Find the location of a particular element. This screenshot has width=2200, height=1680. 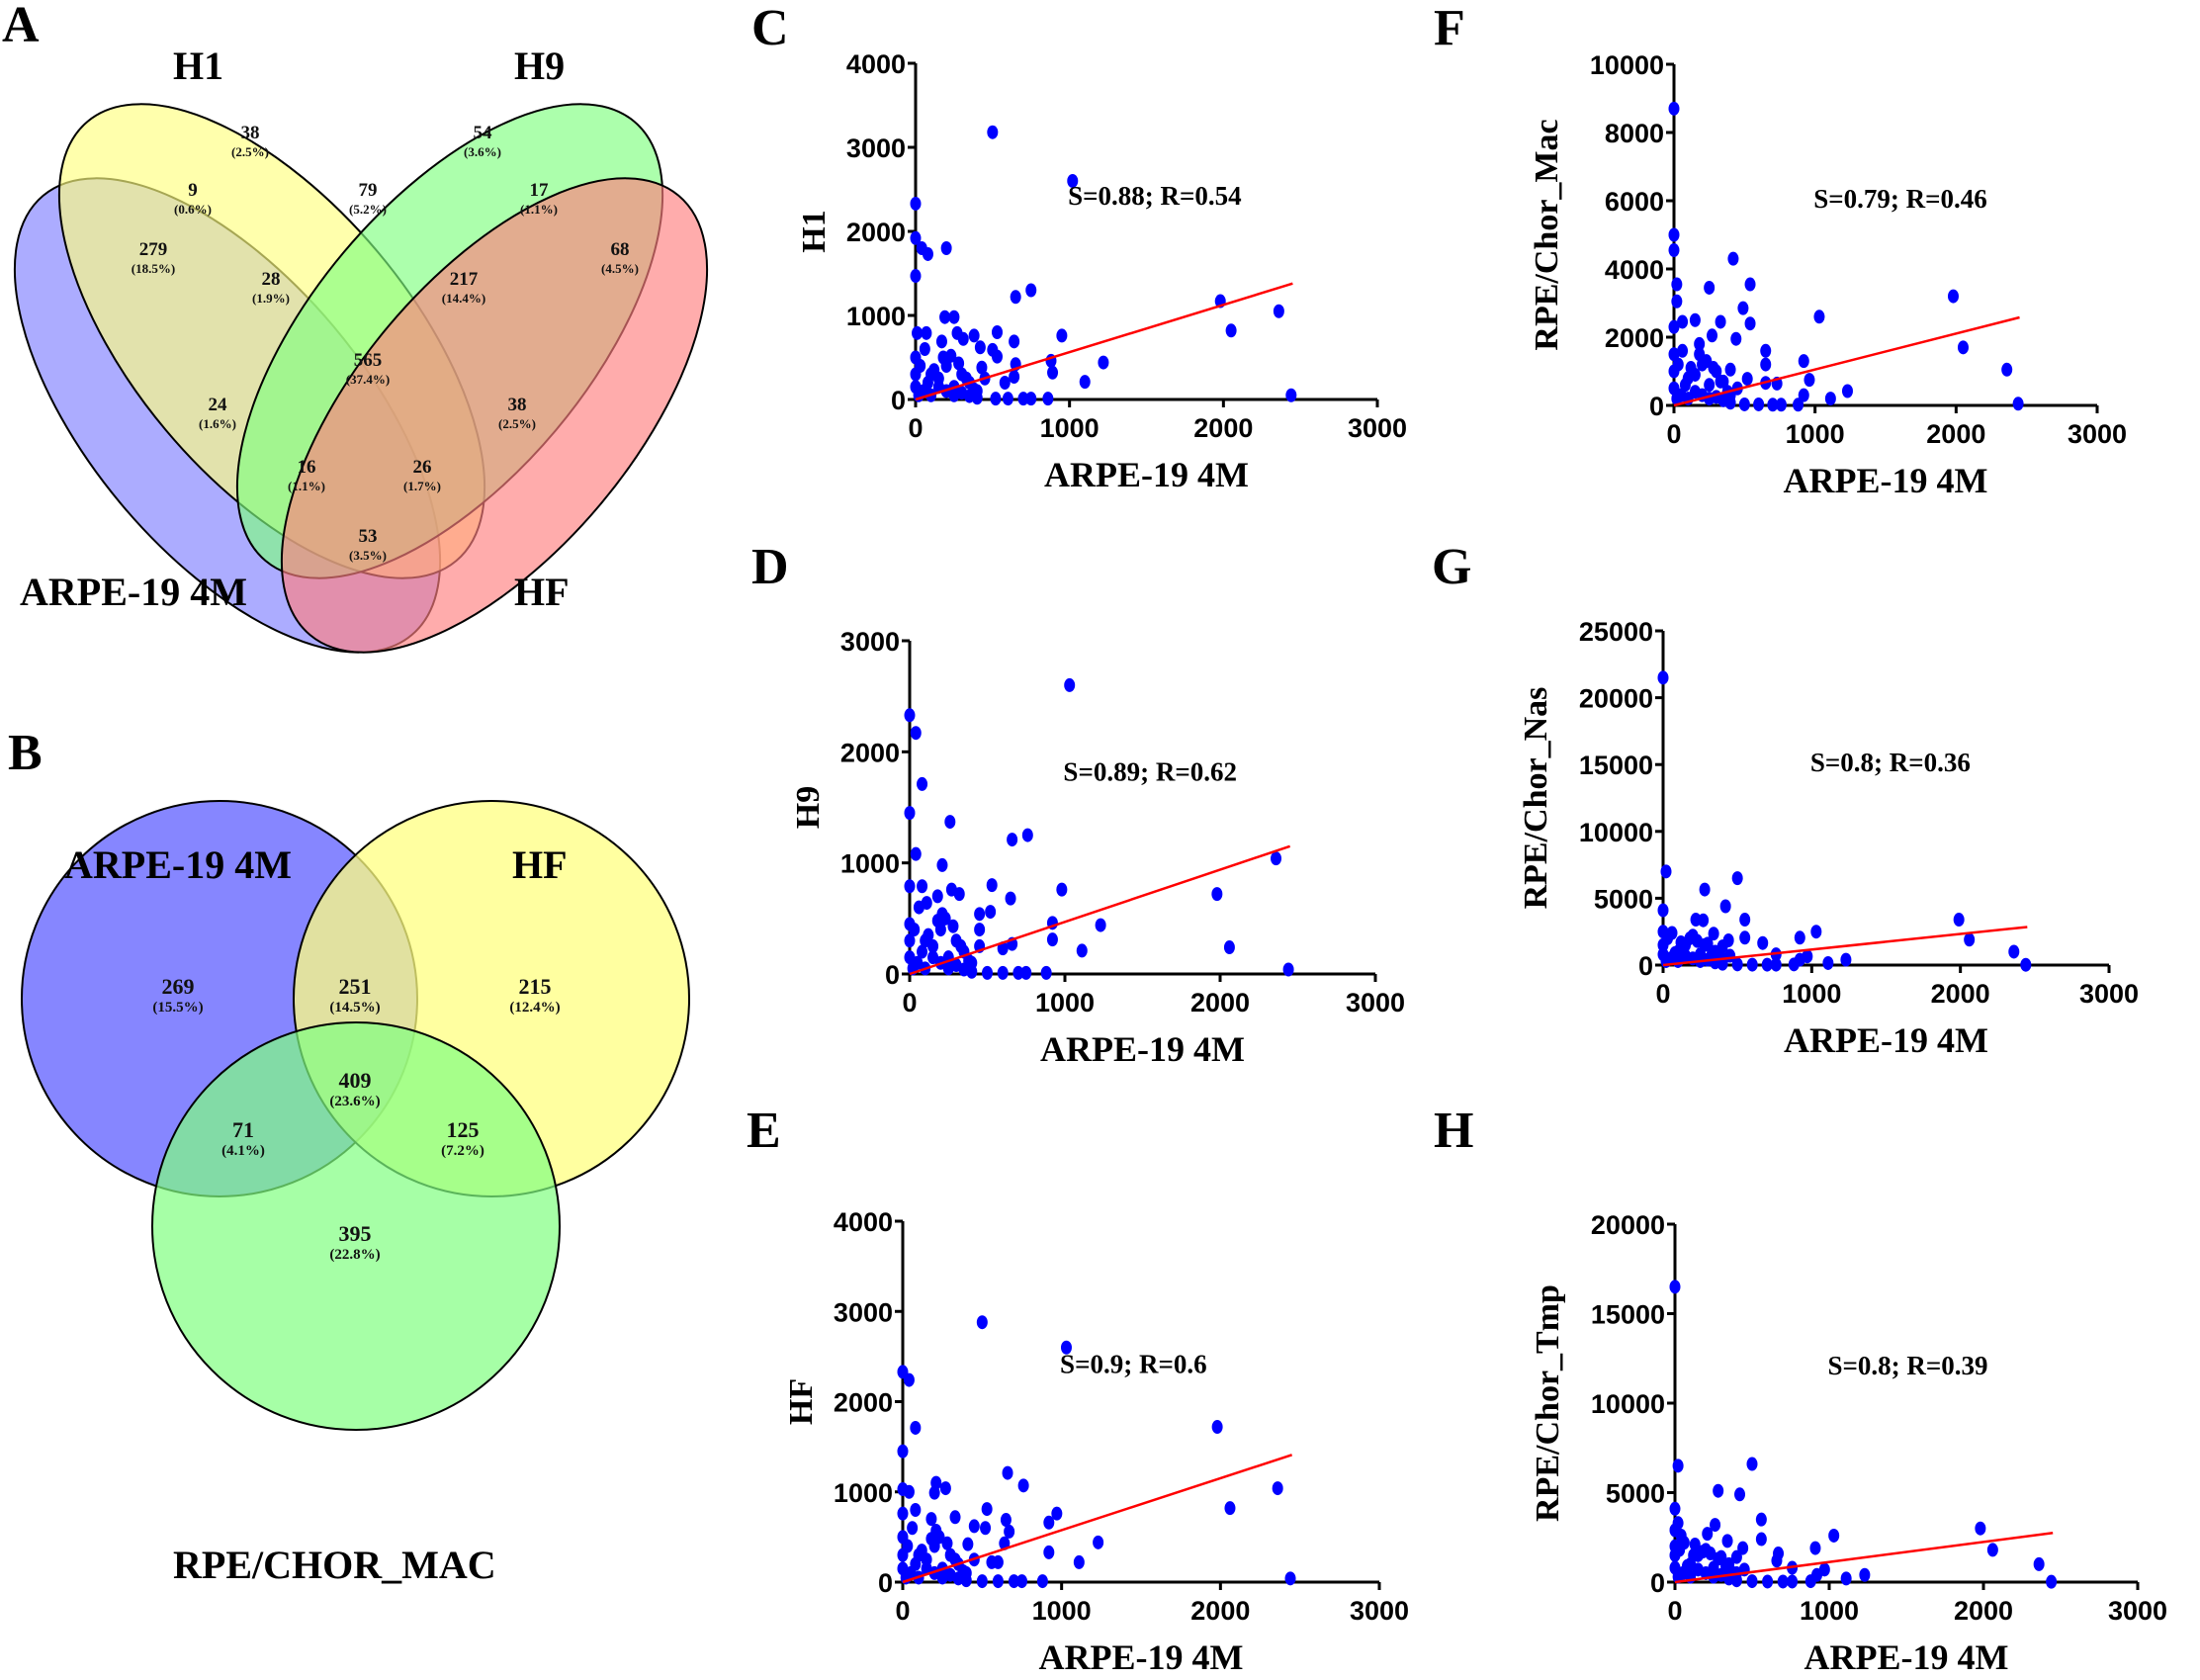

venn-region-count: 217 is located at coordinates (464, 279).